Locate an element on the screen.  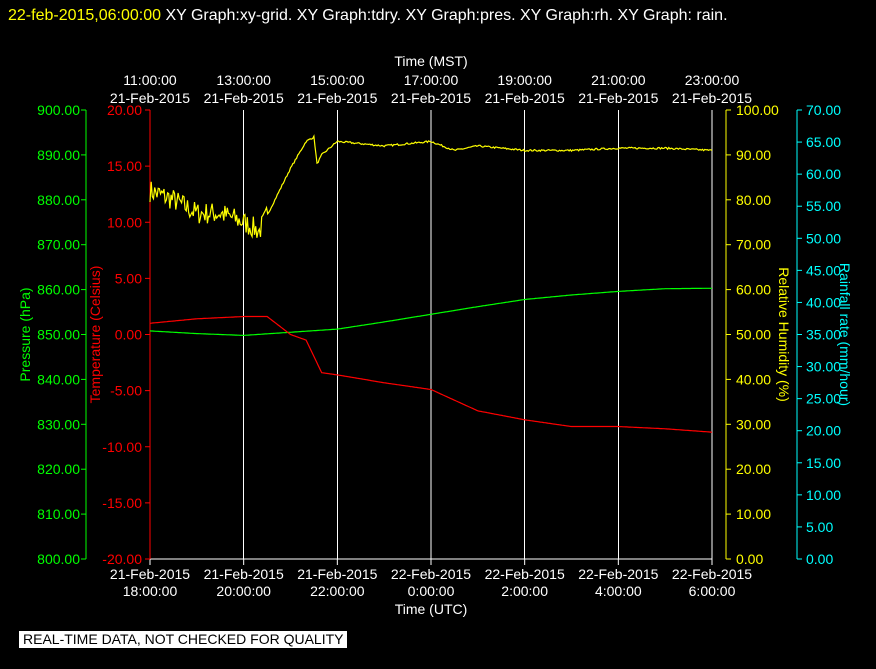
pressure-tick-label: 810.00 is located at coordinates (58, 514).